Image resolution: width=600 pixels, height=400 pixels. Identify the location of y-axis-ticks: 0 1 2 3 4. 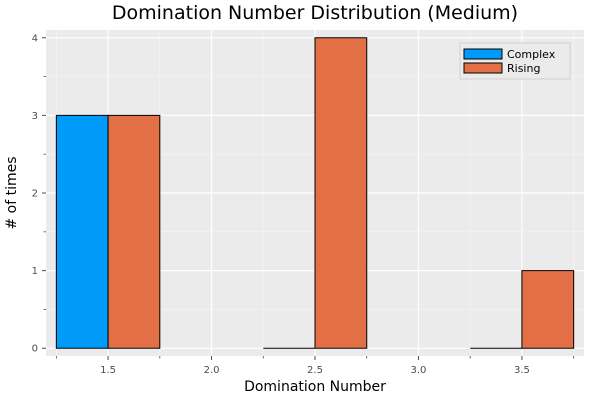
(39, 194).